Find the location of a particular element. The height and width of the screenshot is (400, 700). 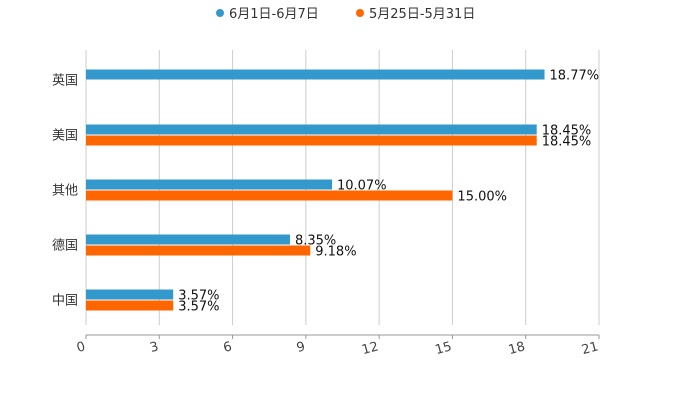

category-label: 中国 is located at coordinates (65, 301).